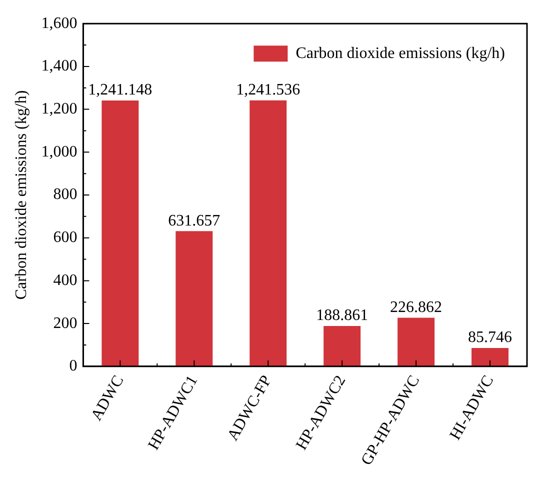  I want to click on y-tick-label: 1,600, so click(59, 23).